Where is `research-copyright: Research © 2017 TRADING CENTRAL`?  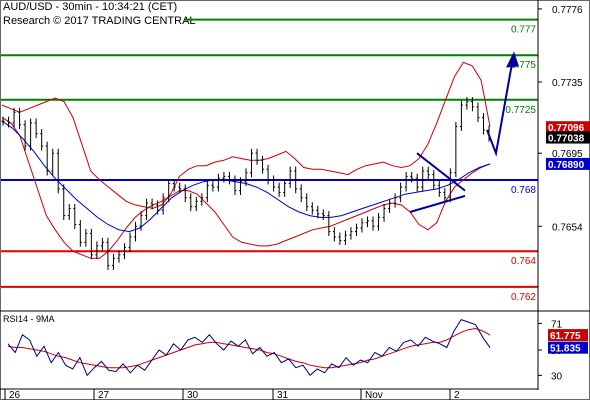 research-copyright: Research © 2017 TRADING CENTRAL is located at coordinates (99, 21).